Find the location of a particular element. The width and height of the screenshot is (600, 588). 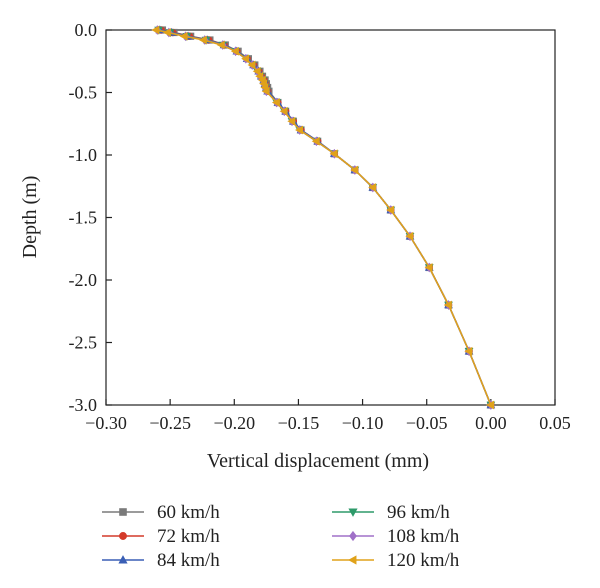

x-tick-label: −0.05 is located at coordinates (427, 423).